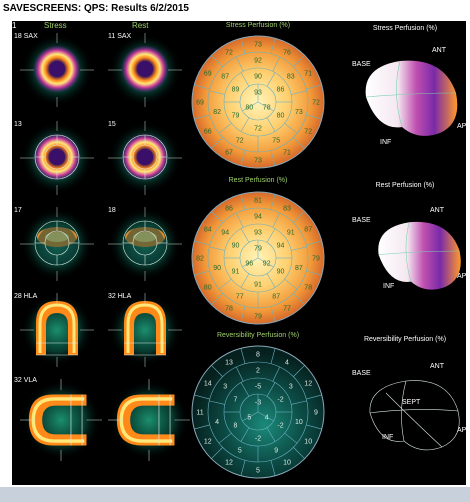  I want to click on polar-value-ring2-0: 93, so click(258, 233).